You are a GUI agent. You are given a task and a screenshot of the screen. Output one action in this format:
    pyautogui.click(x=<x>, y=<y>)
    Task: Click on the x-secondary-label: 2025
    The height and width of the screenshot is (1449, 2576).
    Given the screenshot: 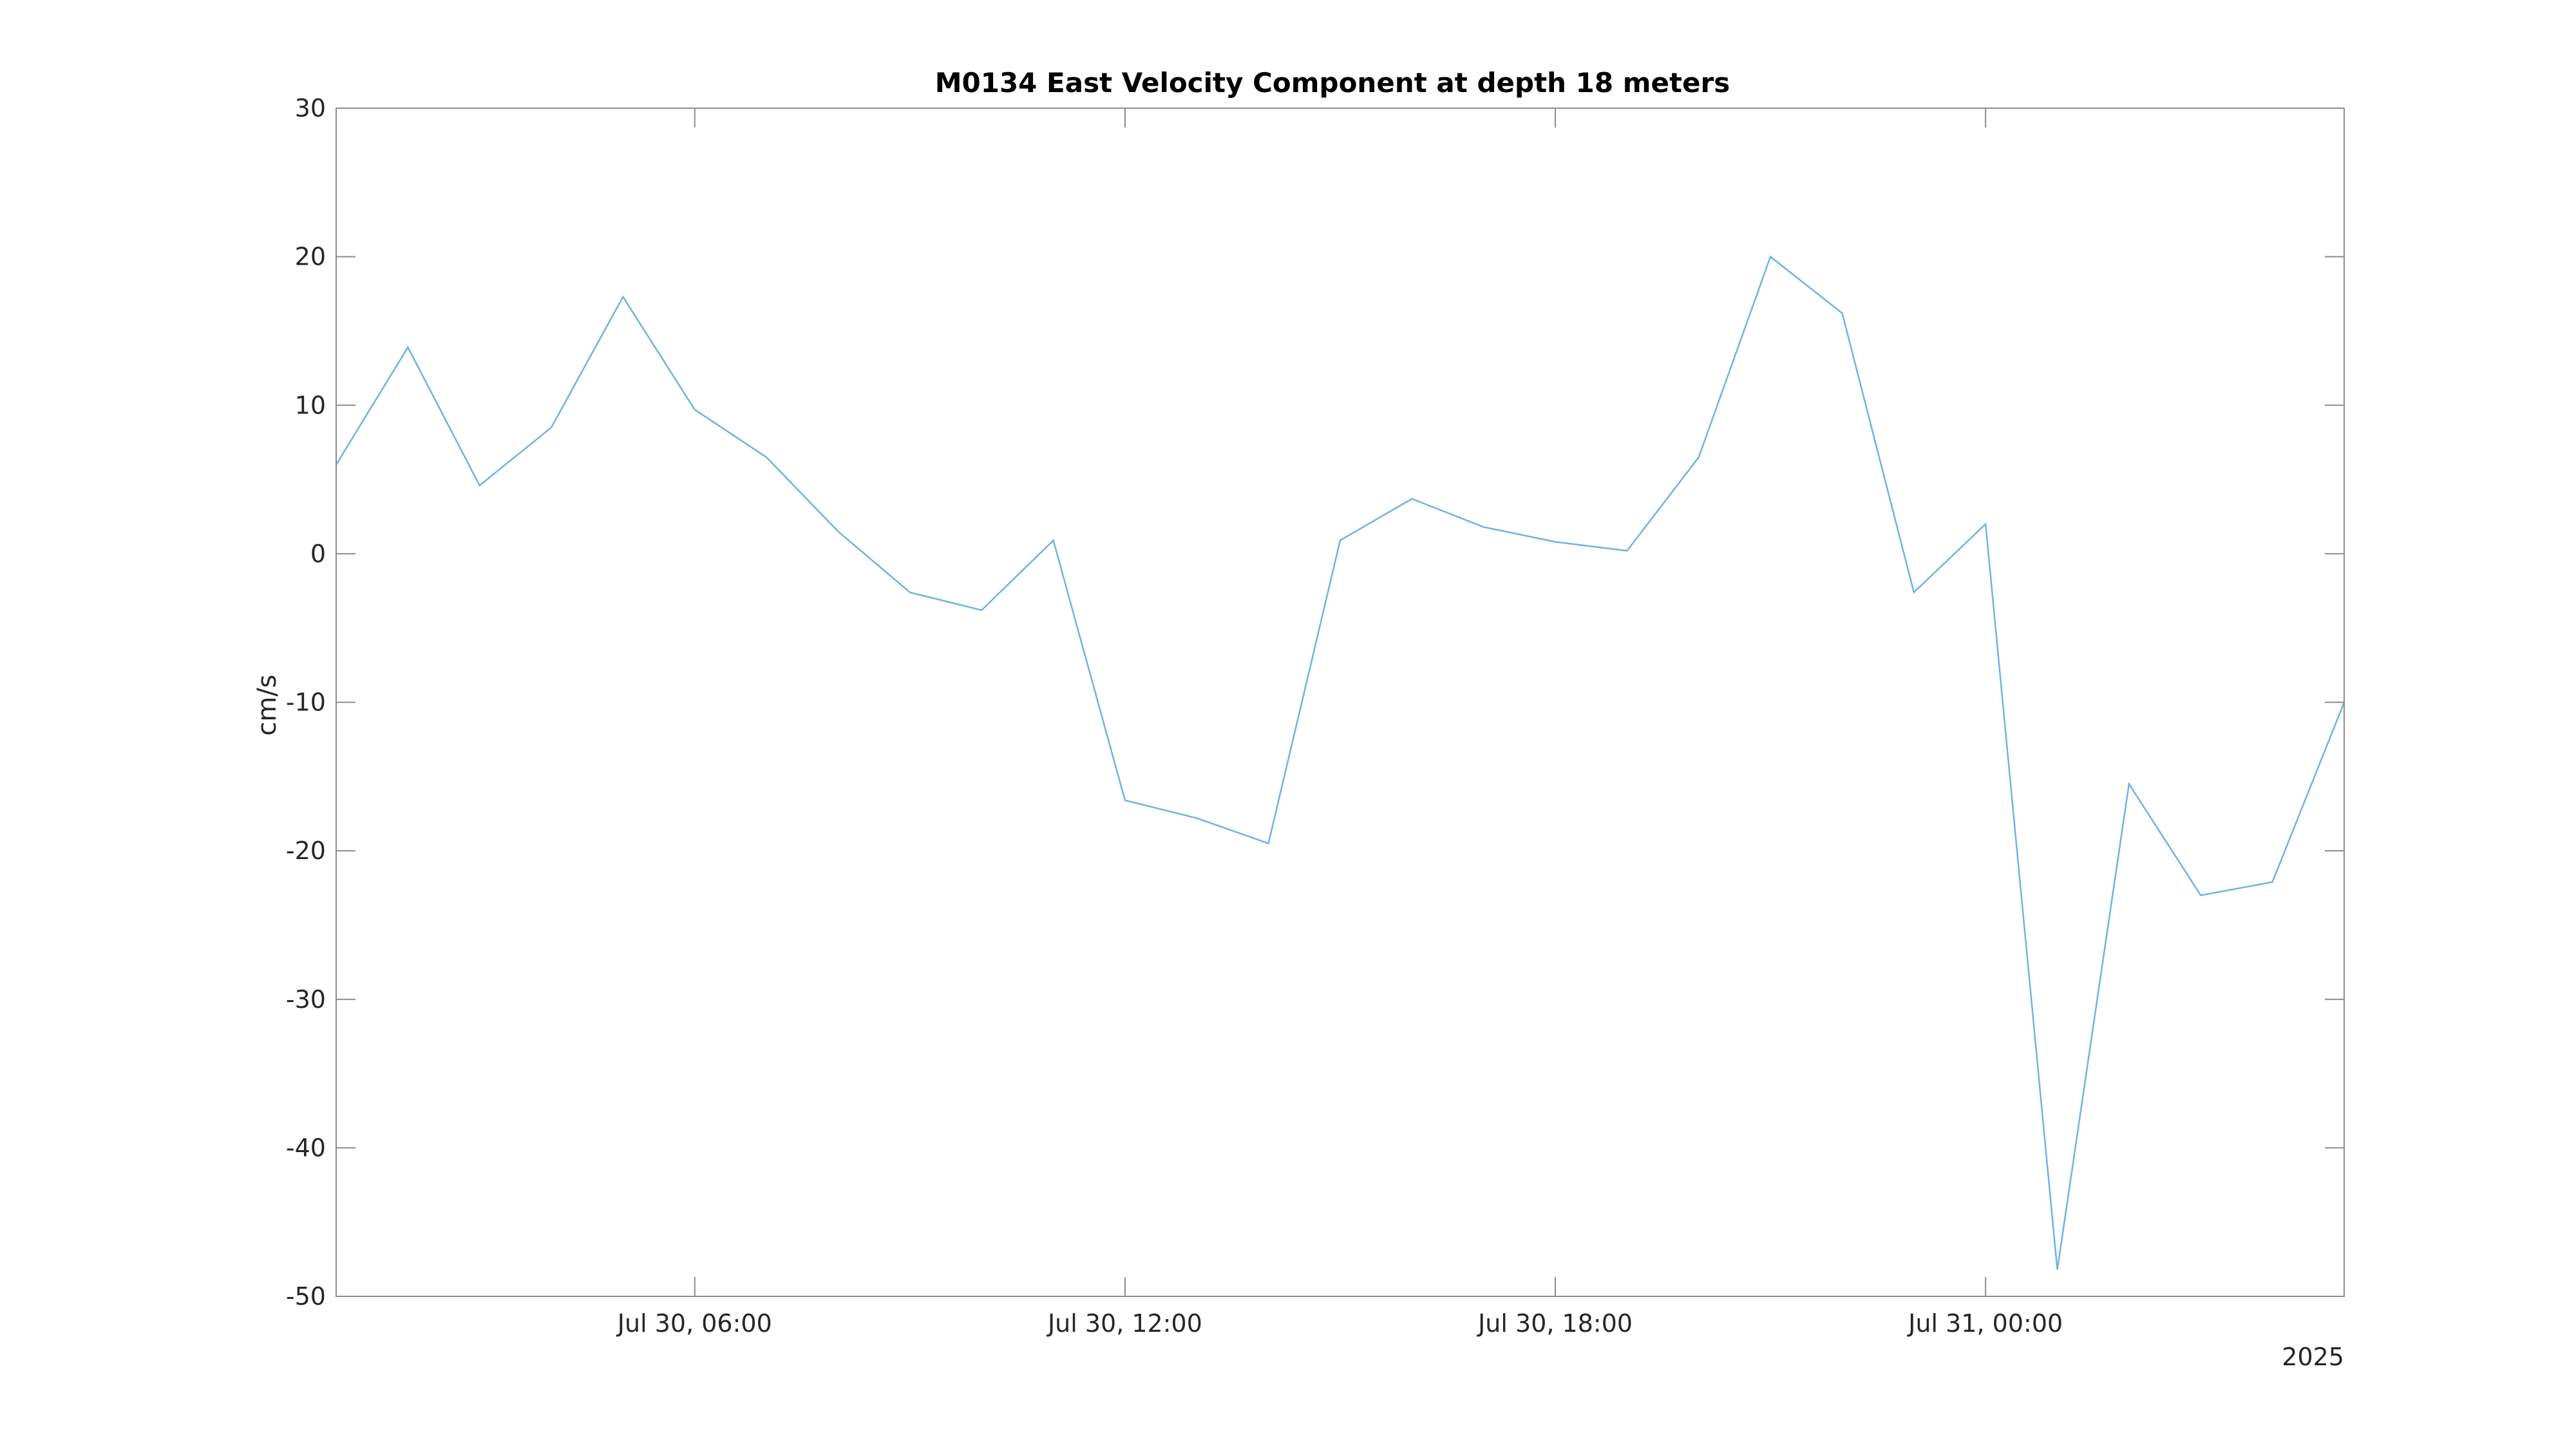 What is the action you would take?
    pyautogui.click(x=2313, y=1357)
    